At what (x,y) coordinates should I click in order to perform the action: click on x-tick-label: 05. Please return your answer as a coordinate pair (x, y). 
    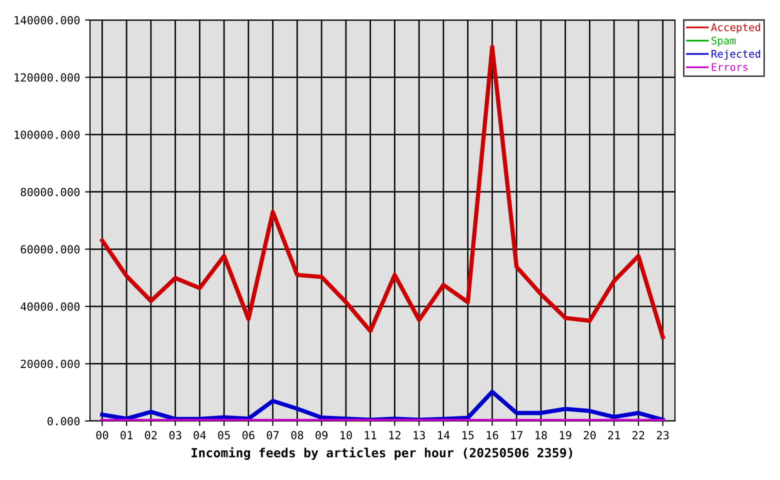
    Looking at the image, I should click on (224, 435).